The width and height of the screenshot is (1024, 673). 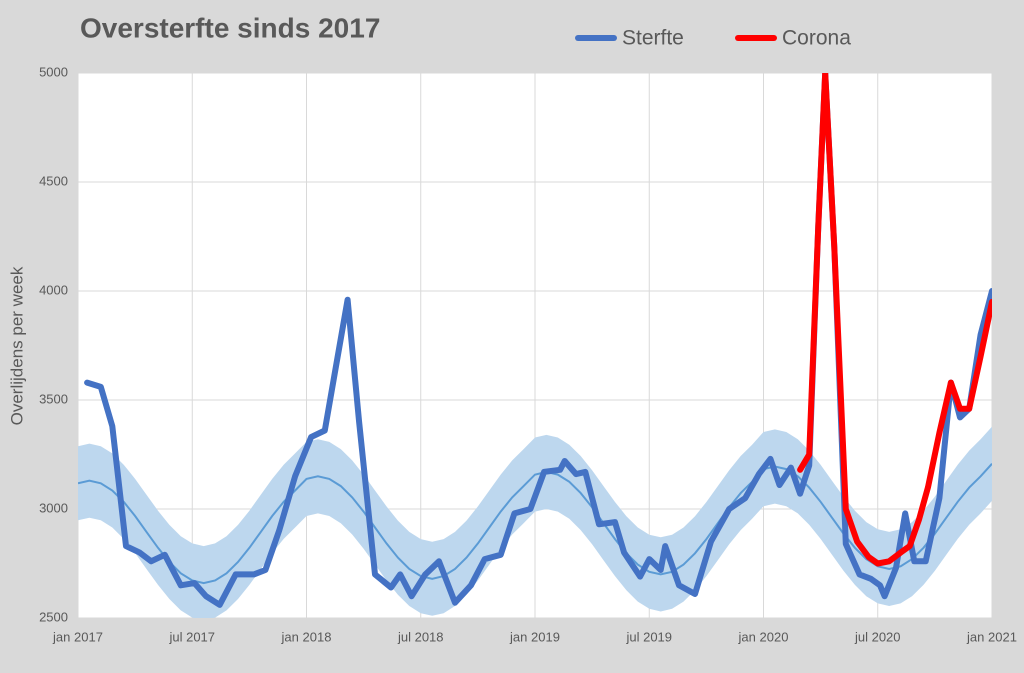 What do you see at coordinates (230, 27) in the screenshot?
I see `chart-title: Oversterfte sinds 2017` at bounding box center [230, 27].